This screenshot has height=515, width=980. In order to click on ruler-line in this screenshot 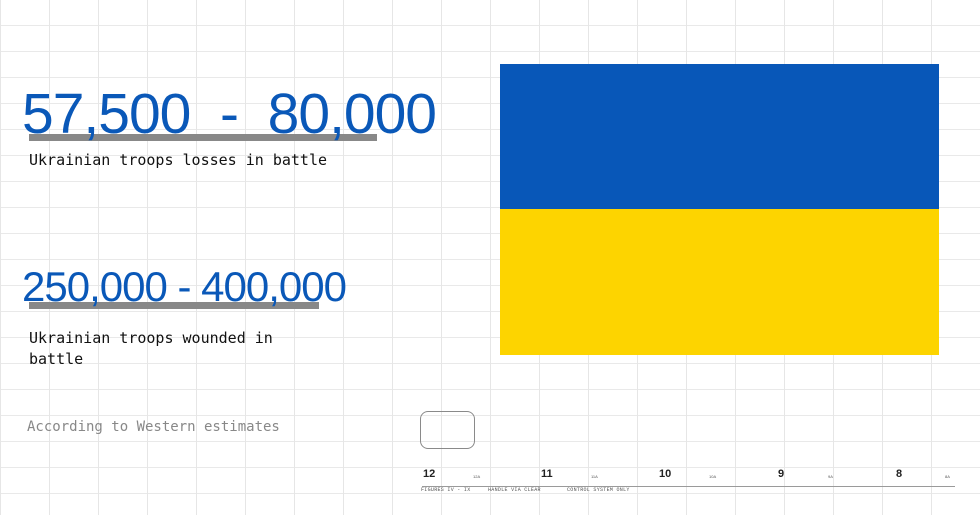, I will do `click(688, 486)`.